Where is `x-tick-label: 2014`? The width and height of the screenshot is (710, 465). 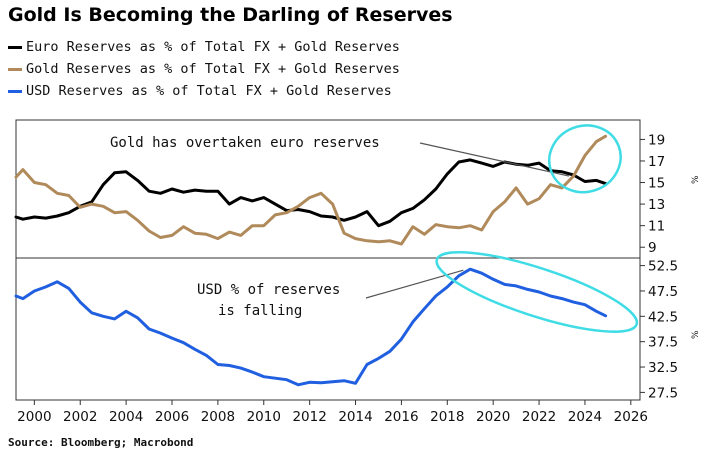 x-tick-label: 2014 is located at coordinates (355, 417).